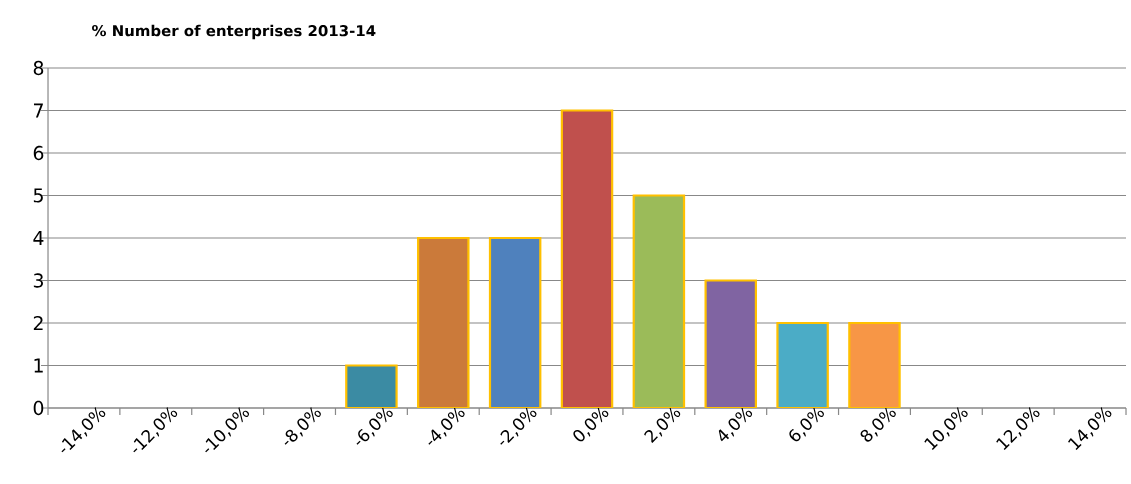  I want to click on y-tick-label: 6, so click(38, 153).